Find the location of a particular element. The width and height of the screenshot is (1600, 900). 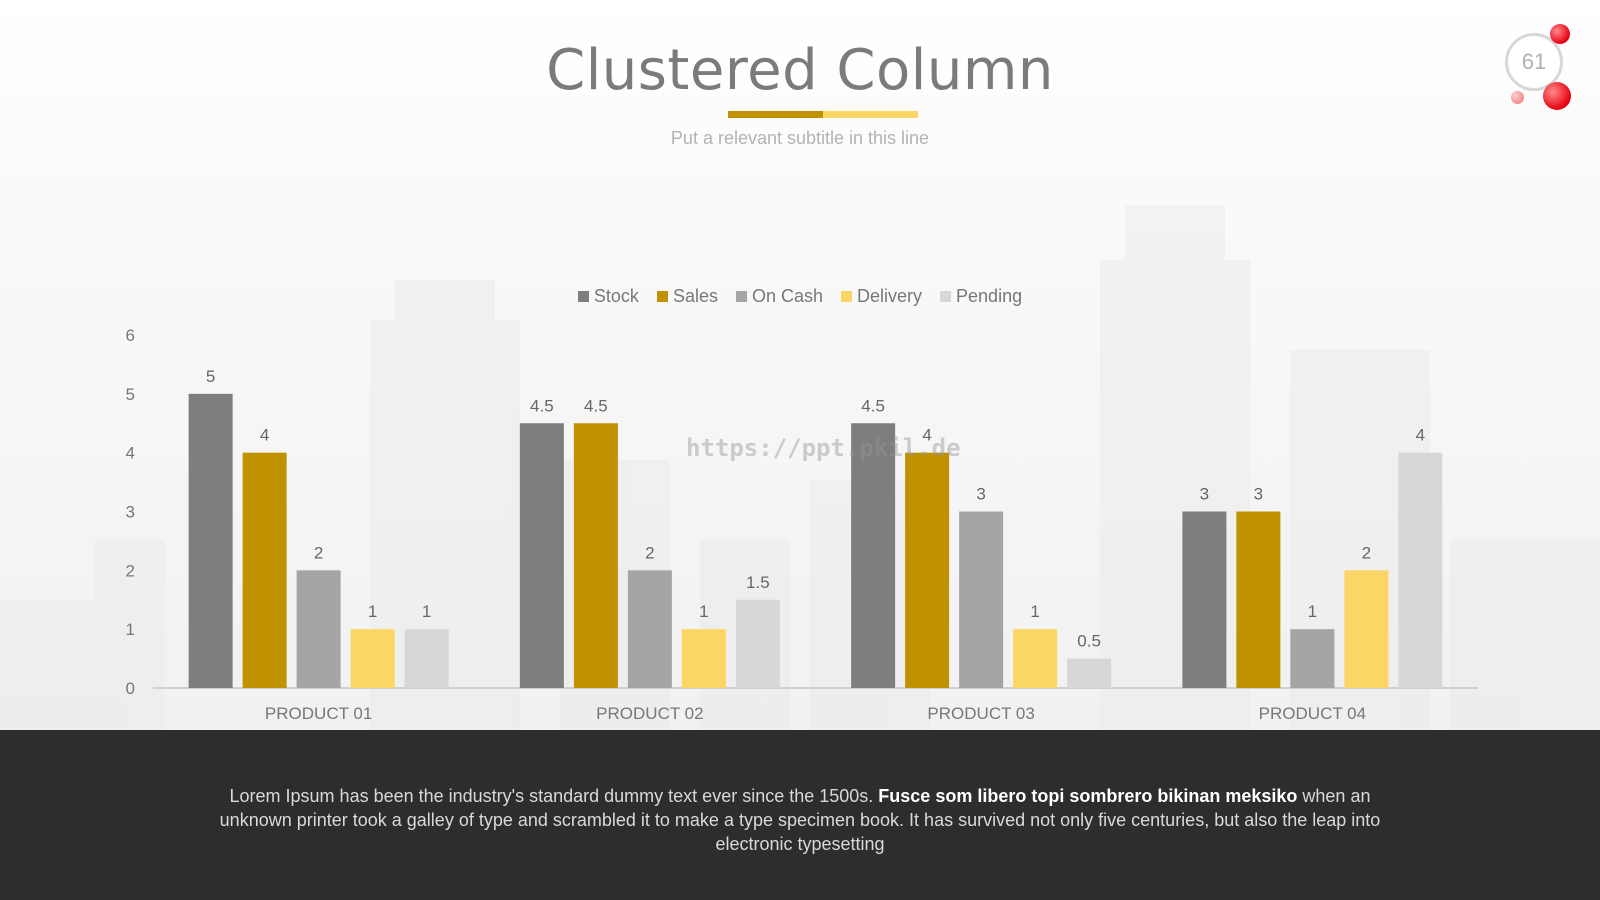

legend-label: Stock is located at coordinates (616, 296).